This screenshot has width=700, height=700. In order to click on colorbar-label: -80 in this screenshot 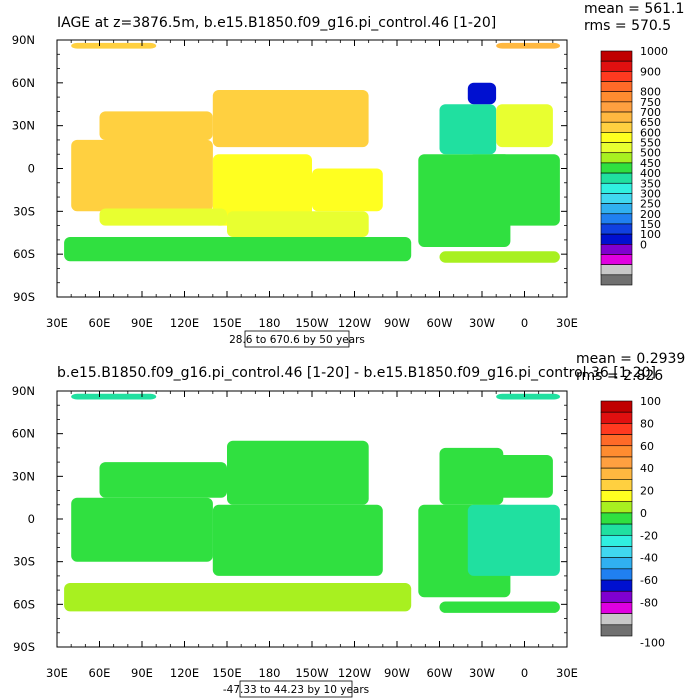, I will do `click(649, 602)`.